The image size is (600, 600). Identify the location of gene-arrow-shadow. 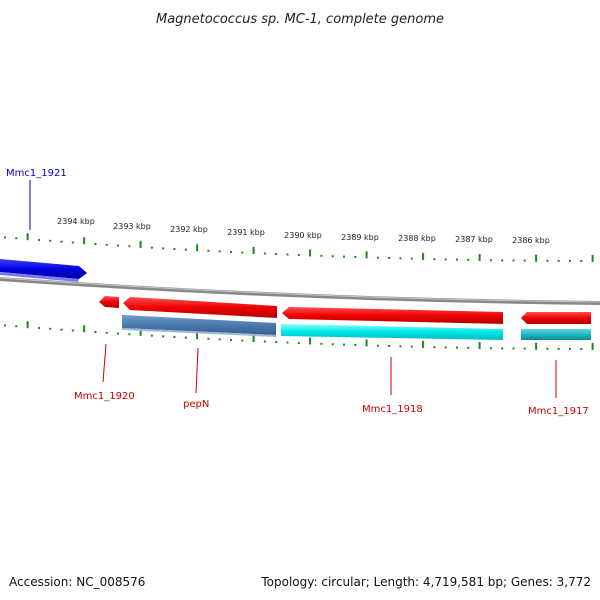
(39, 277).